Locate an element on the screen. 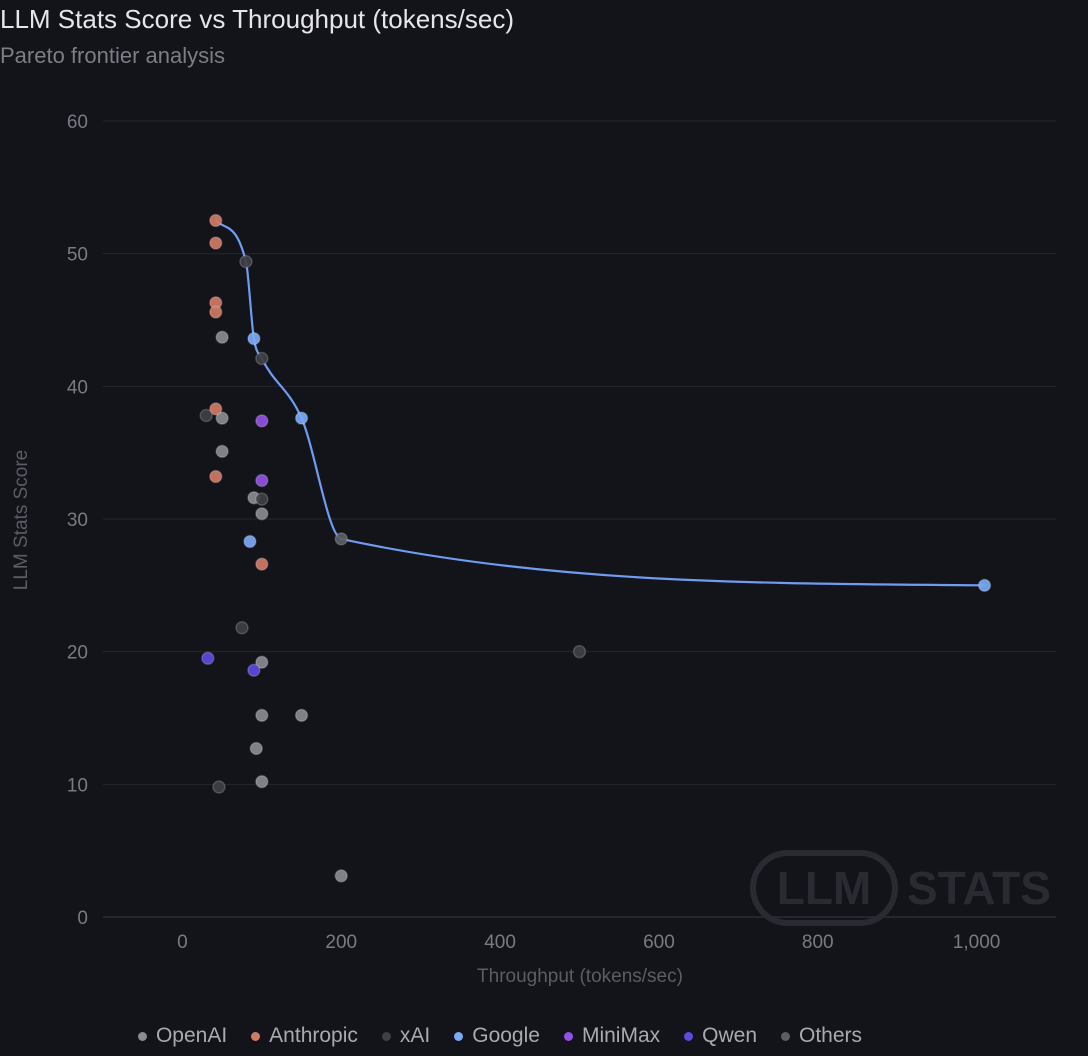 The width and height of the screenshot is (1088, 1056). x-tick-label: 200 is located at coordinates (341, 942).